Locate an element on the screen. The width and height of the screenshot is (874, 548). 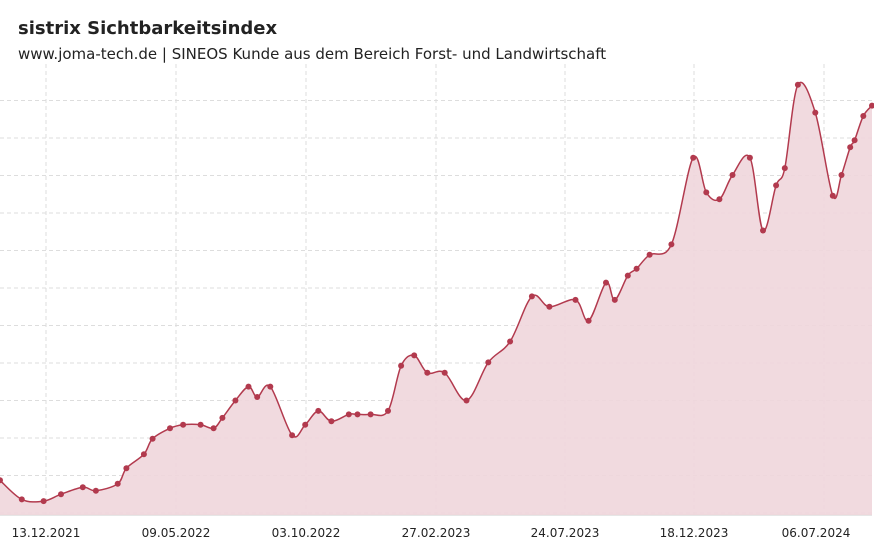
x-tick-label: 13.12.2021 is located at coordinates (46, 533).